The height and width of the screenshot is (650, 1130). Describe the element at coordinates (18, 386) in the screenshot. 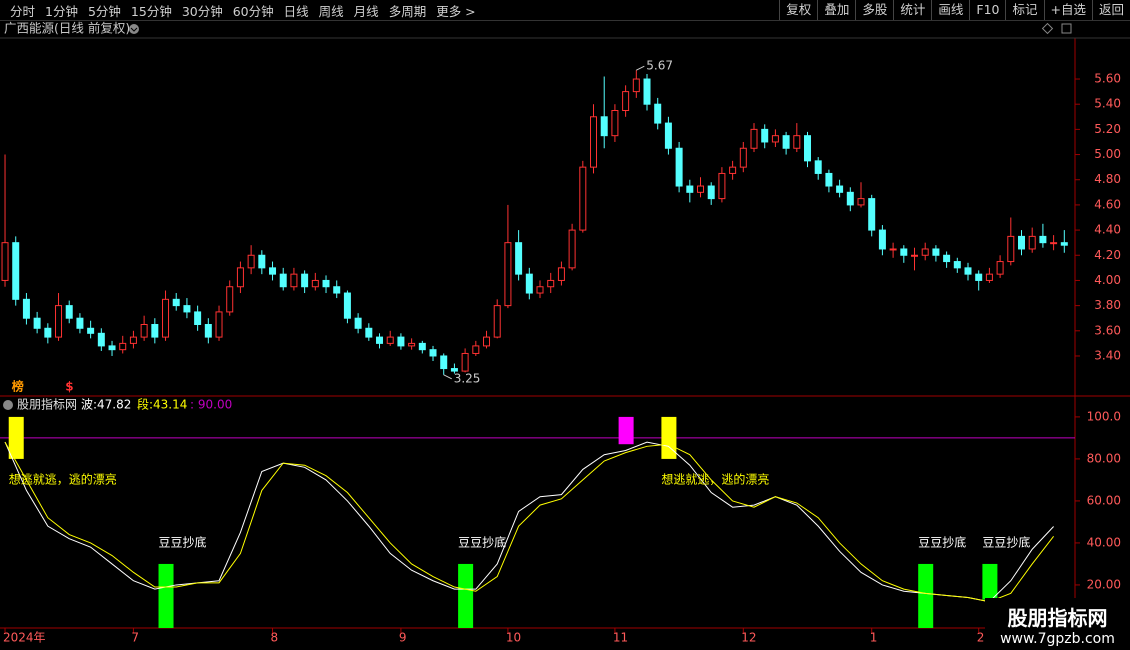

I see `marker: 榜` at that location.